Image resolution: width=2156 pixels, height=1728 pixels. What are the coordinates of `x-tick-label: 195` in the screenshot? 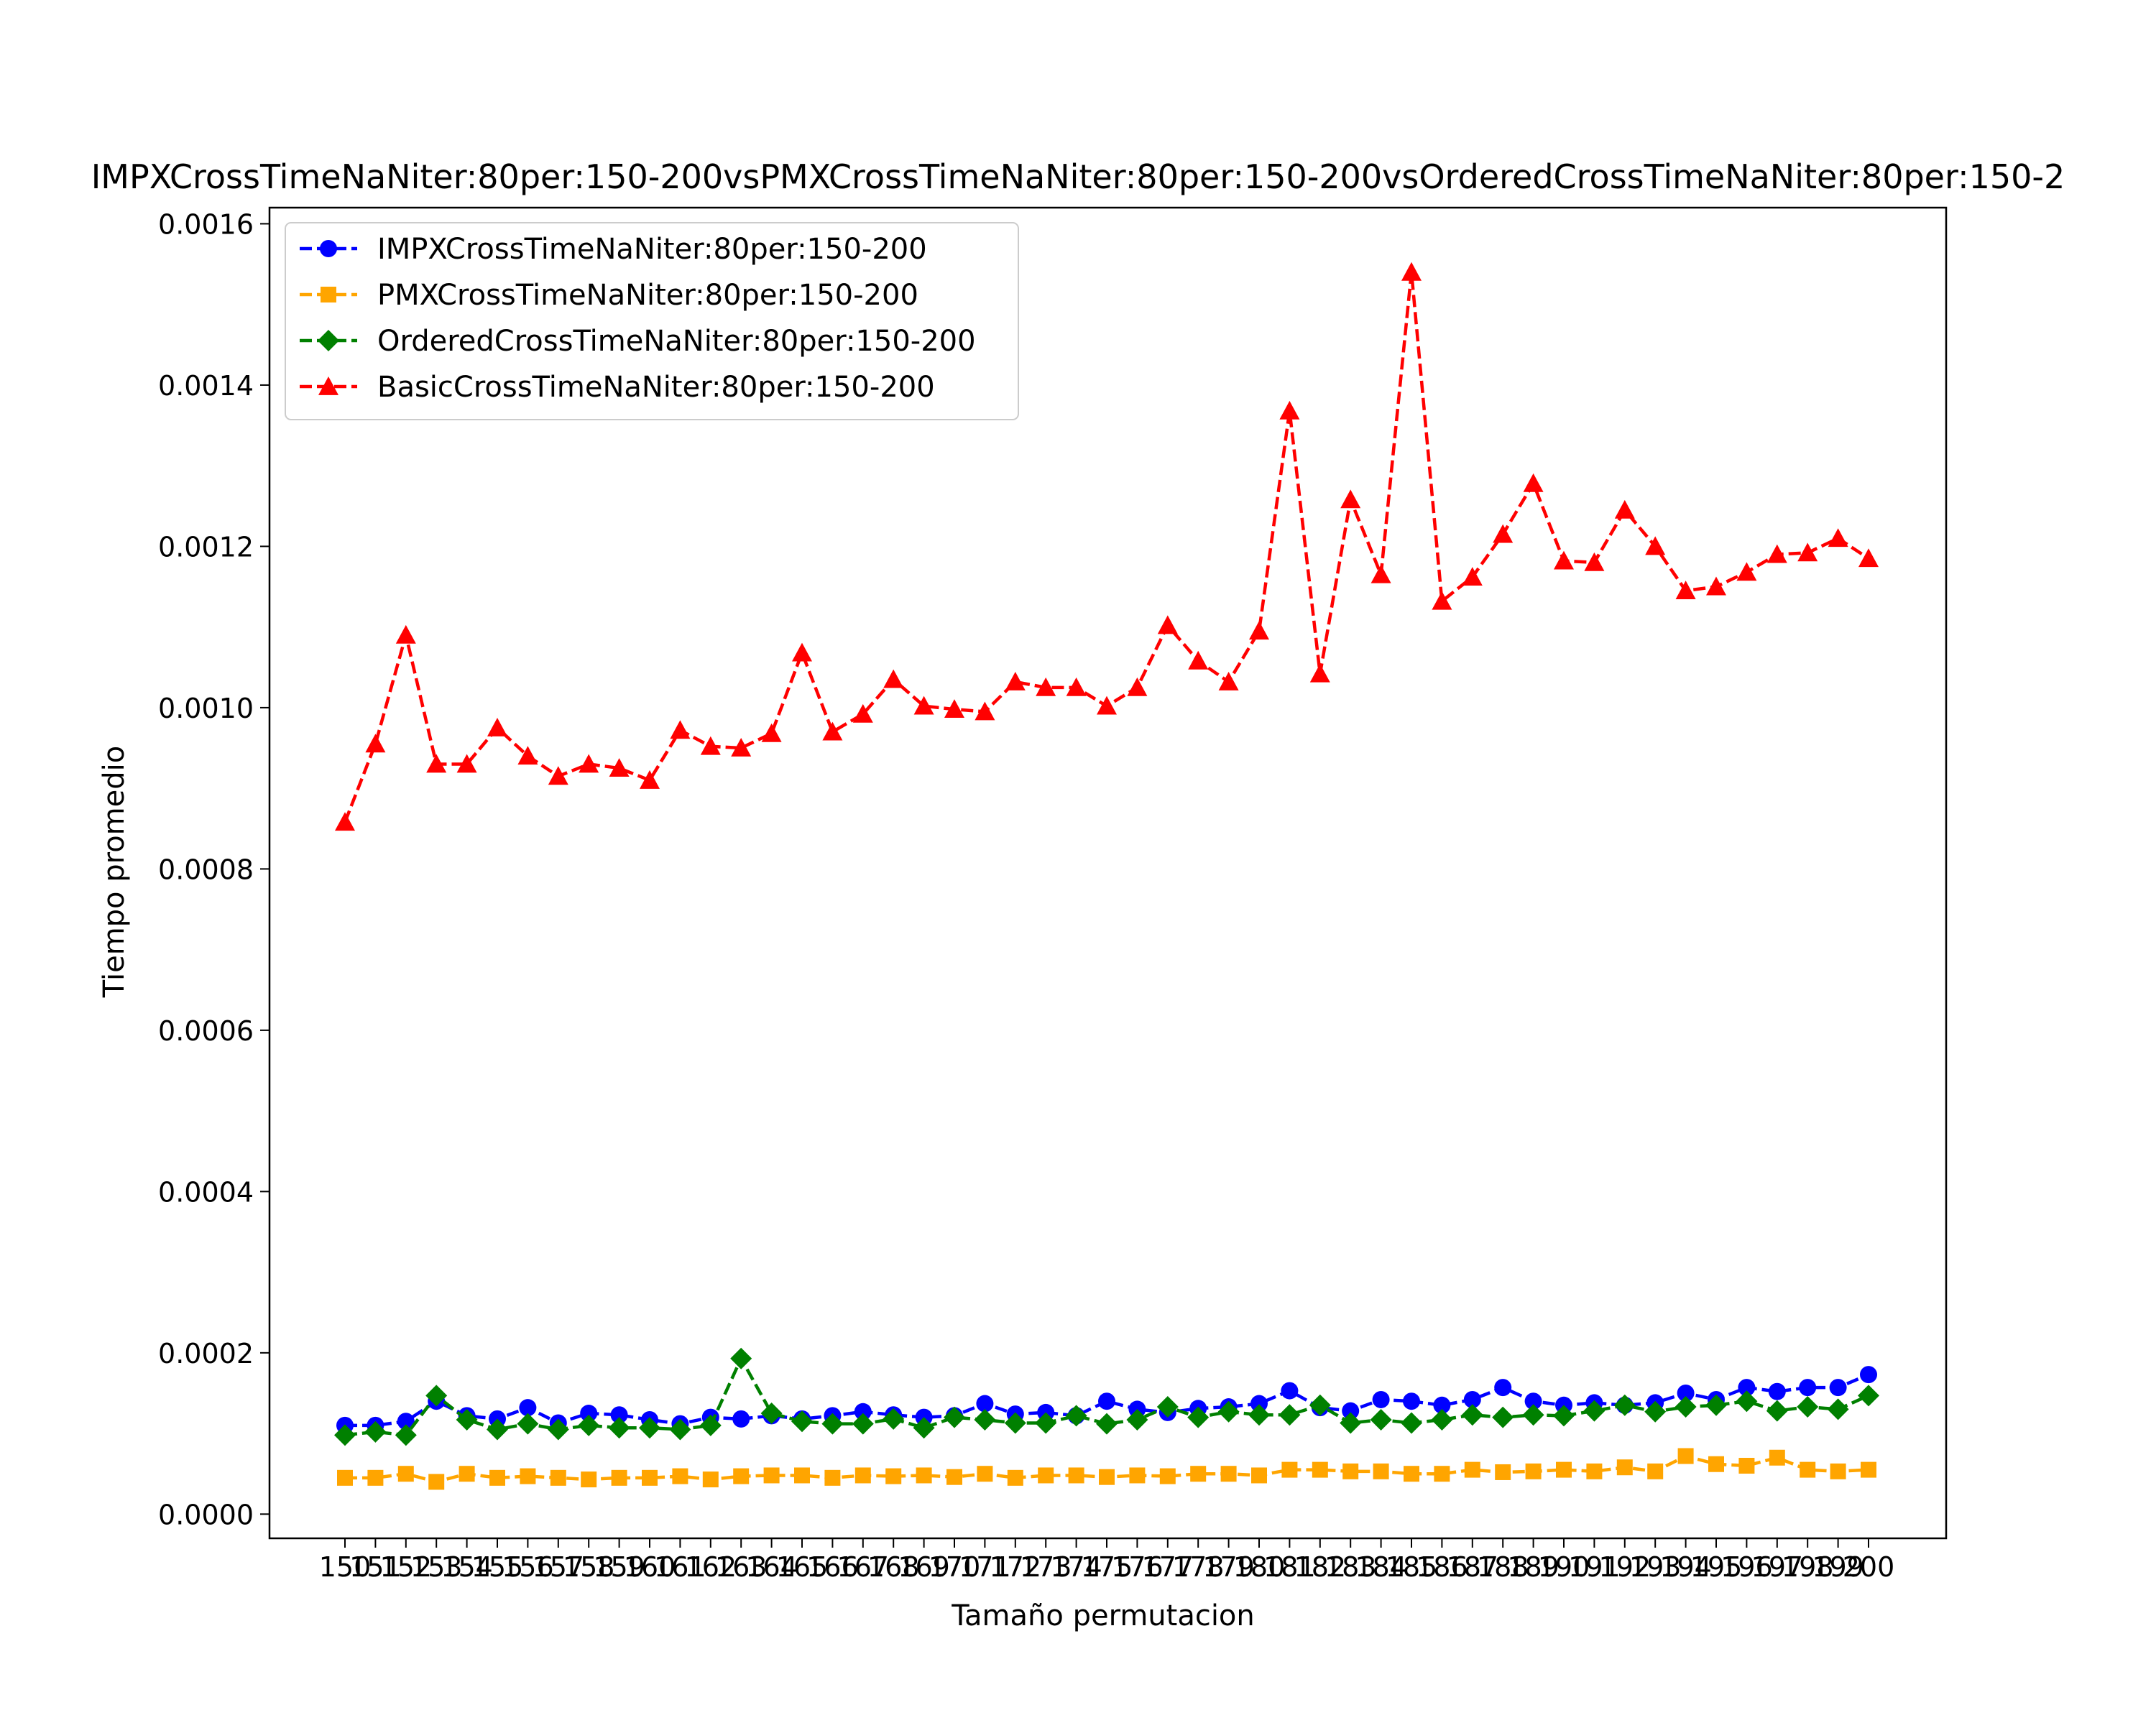 It's located at (1717, 1567).